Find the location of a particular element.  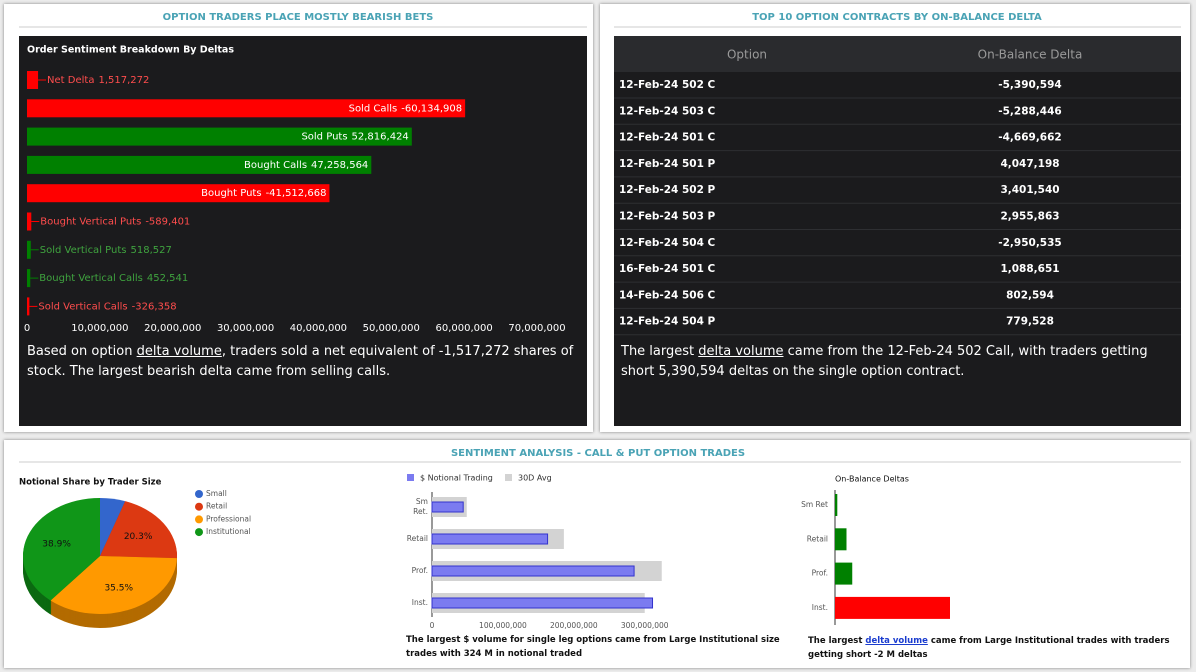

bar-label: Bought Calls 47,258,564 is located at coordinates (306, 165).